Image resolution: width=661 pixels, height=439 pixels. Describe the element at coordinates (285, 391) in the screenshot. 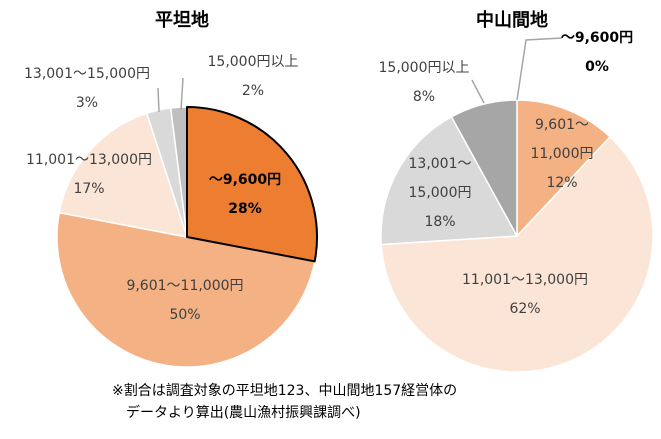

I see `footnote: ※割合は調査対象の平坦地123、中山間地157経営体の` at that location.